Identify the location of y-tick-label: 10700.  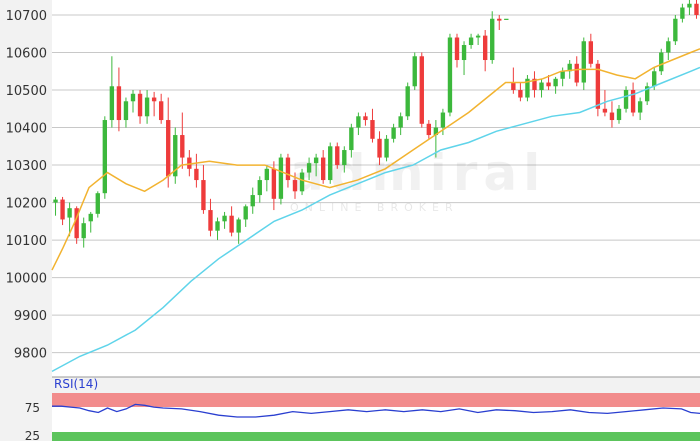
(26, 16).